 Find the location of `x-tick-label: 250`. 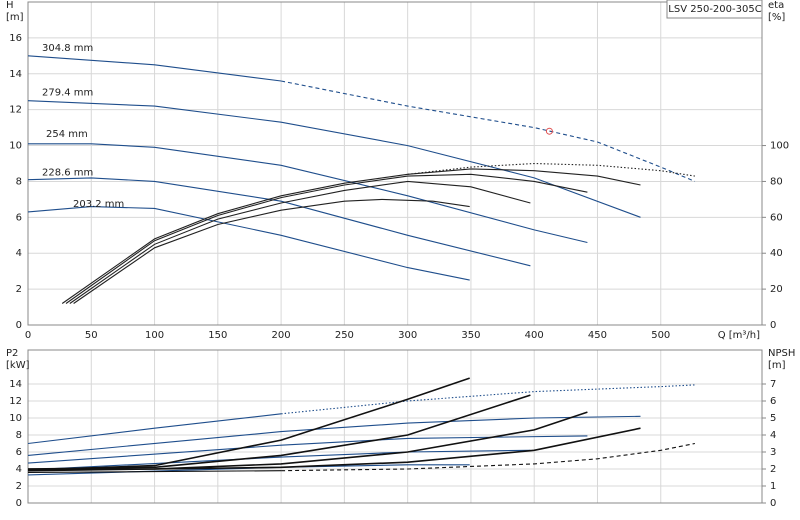

x-tick-label: 250 is located at coordinates (344, 335).